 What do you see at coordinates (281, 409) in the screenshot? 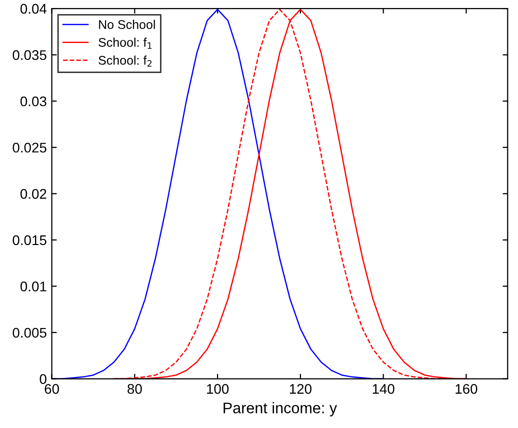
I see `x-axis-title: Parent income: y` at bounding box center [281, 409].